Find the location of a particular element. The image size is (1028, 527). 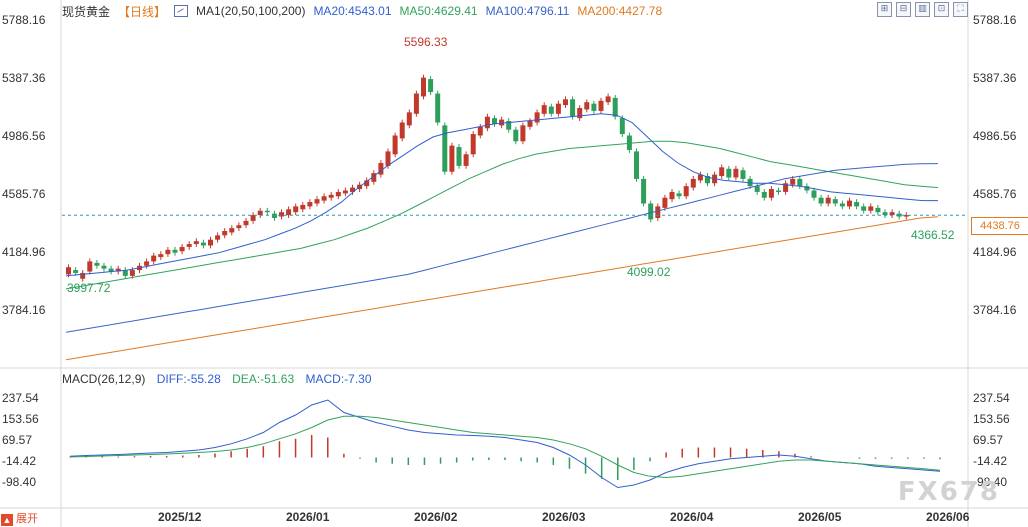

annotation-high: 5596.33 is located at coordinates (426, 42).